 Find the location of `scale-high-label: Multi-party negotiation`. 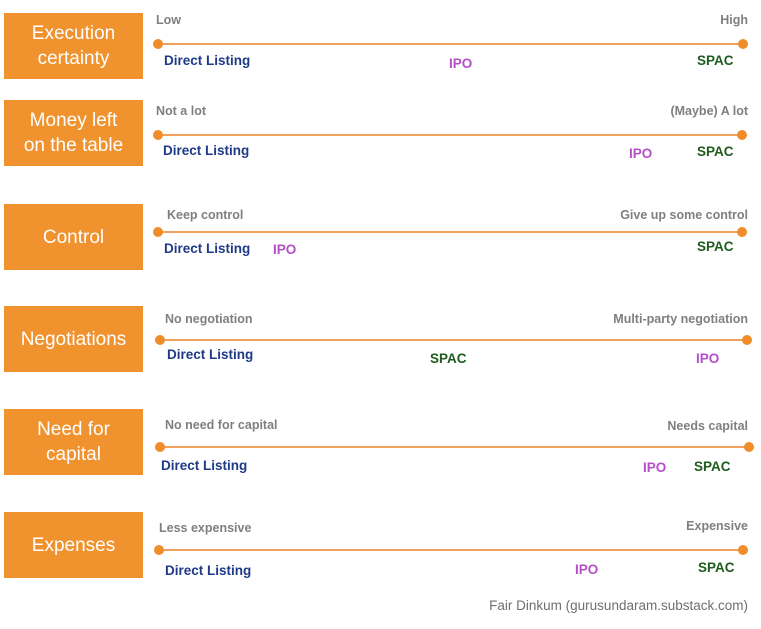

scale-high-label: Multi-party negotiation is located at coordinates (680, 319).